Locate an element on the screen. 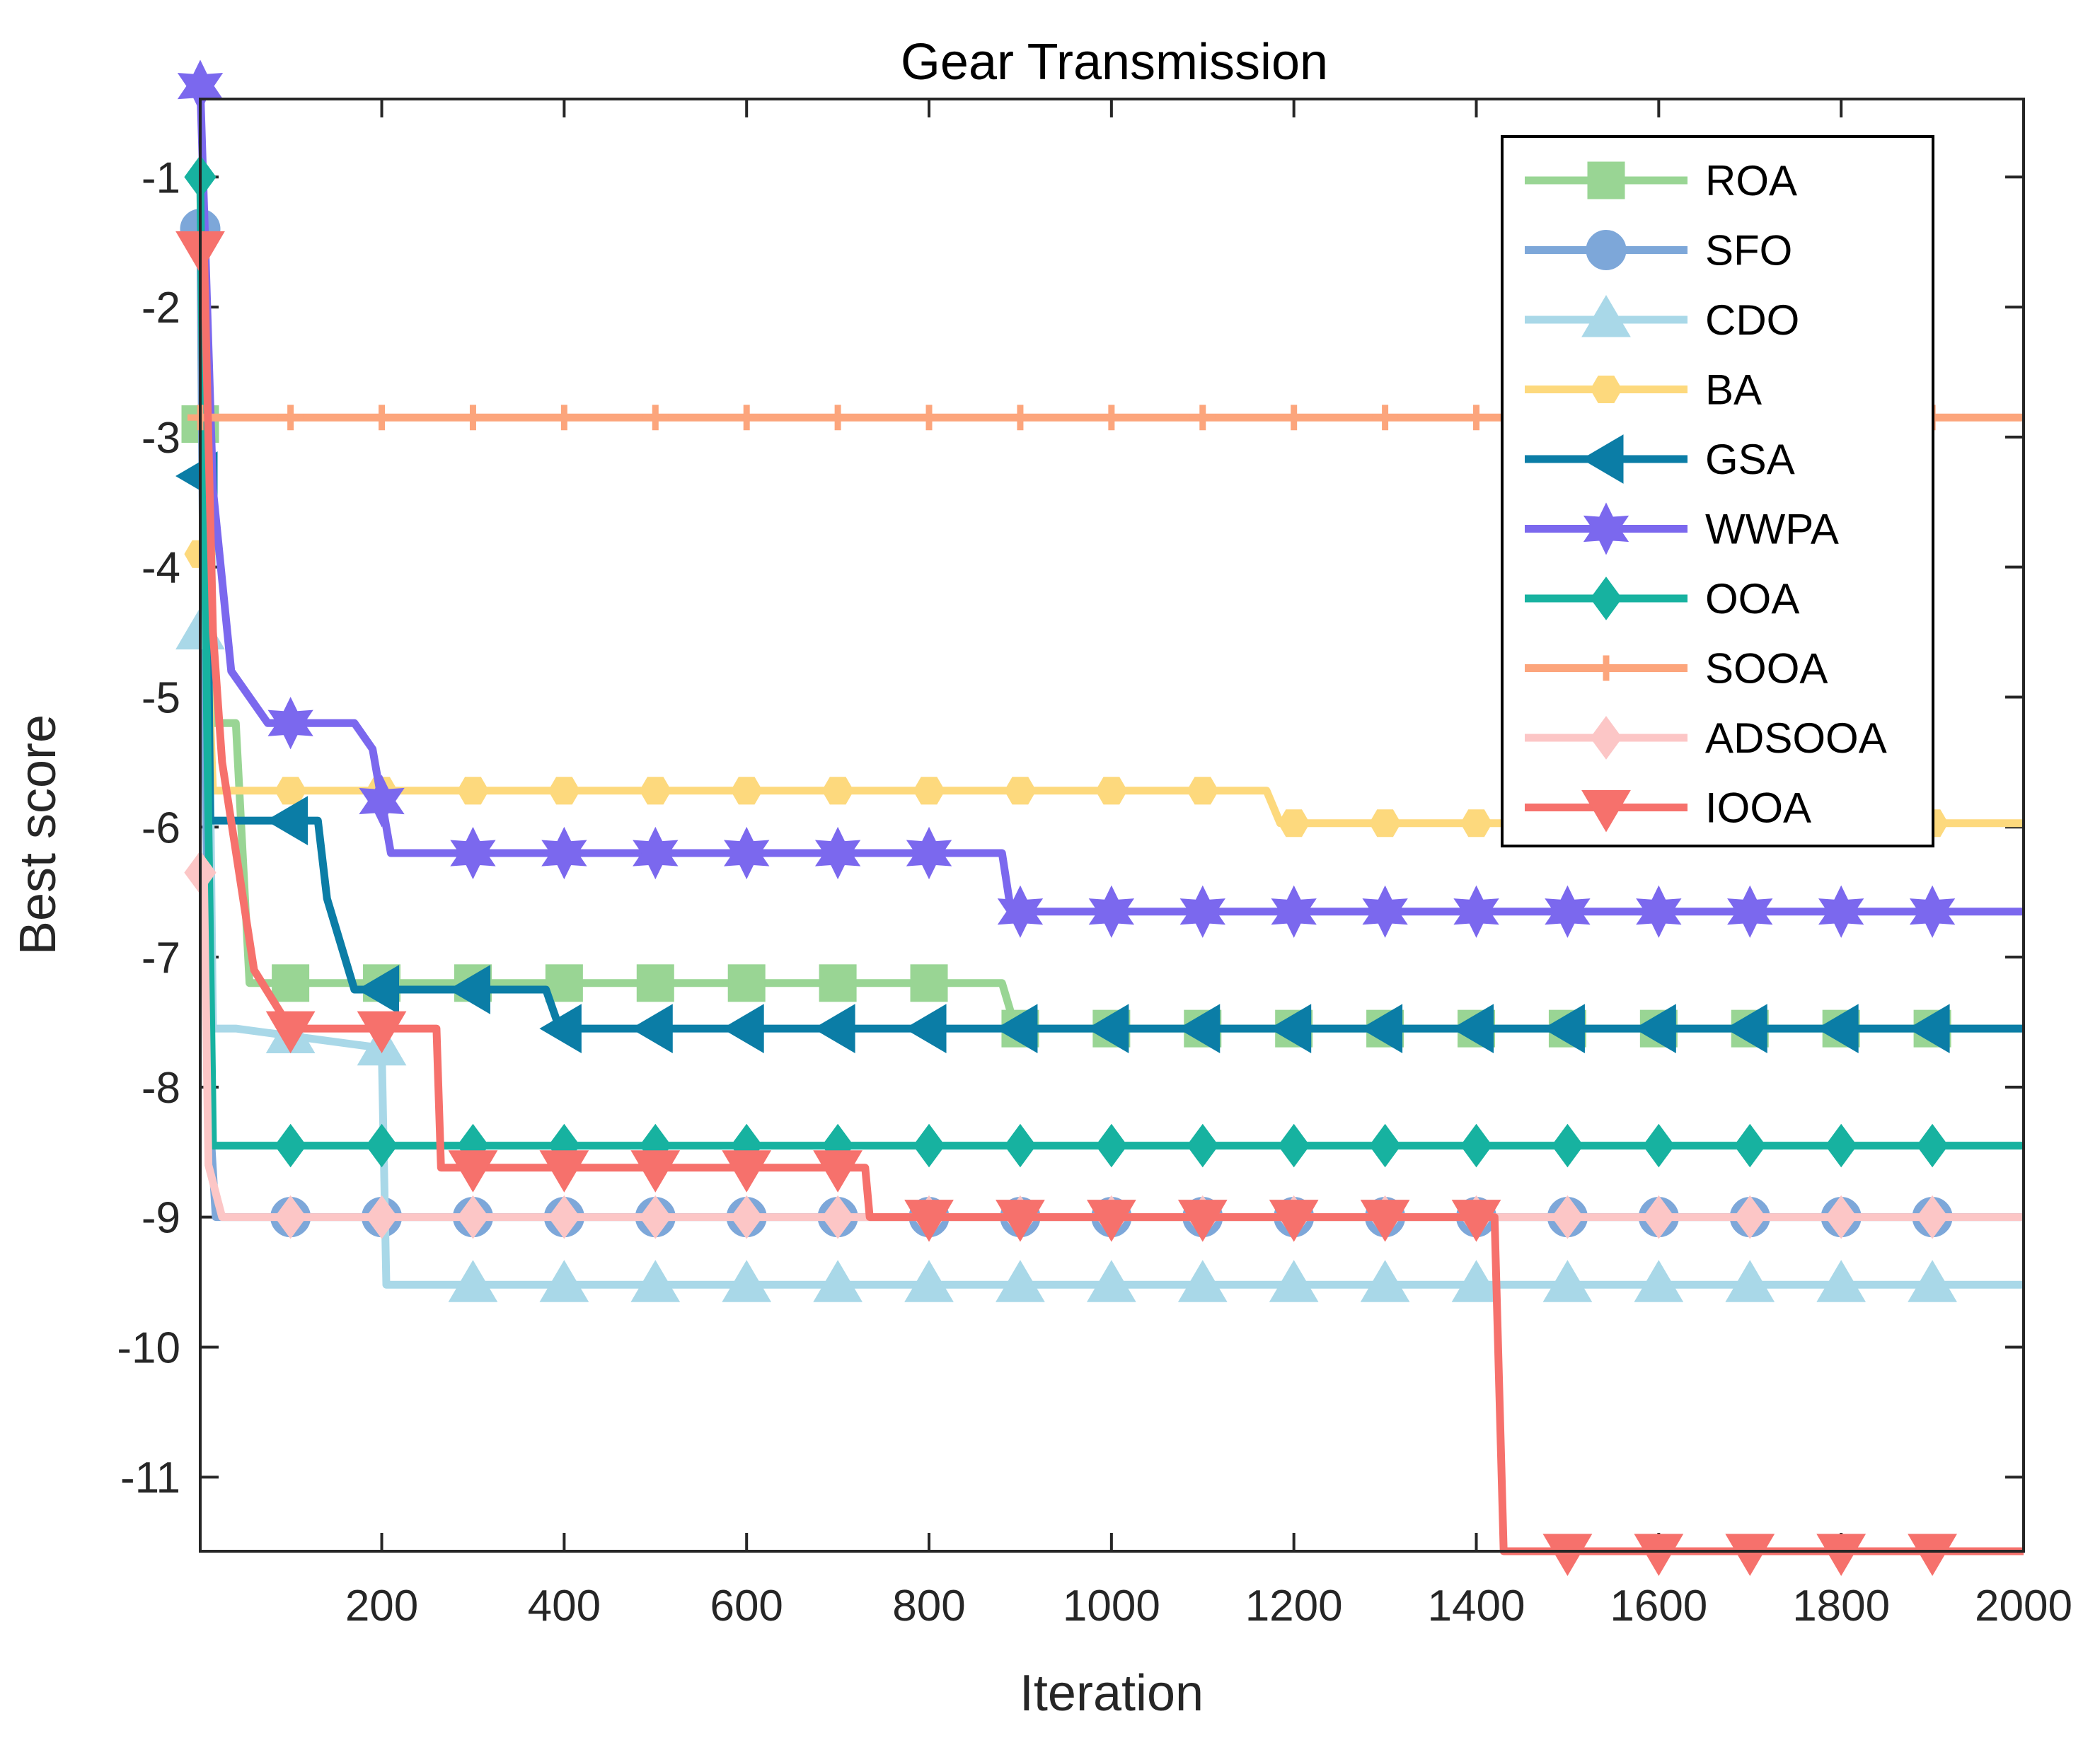 The height and width of the screenshot is (1750, 2100). legend-label-ba: BA is located at coordinates (1733, 390).